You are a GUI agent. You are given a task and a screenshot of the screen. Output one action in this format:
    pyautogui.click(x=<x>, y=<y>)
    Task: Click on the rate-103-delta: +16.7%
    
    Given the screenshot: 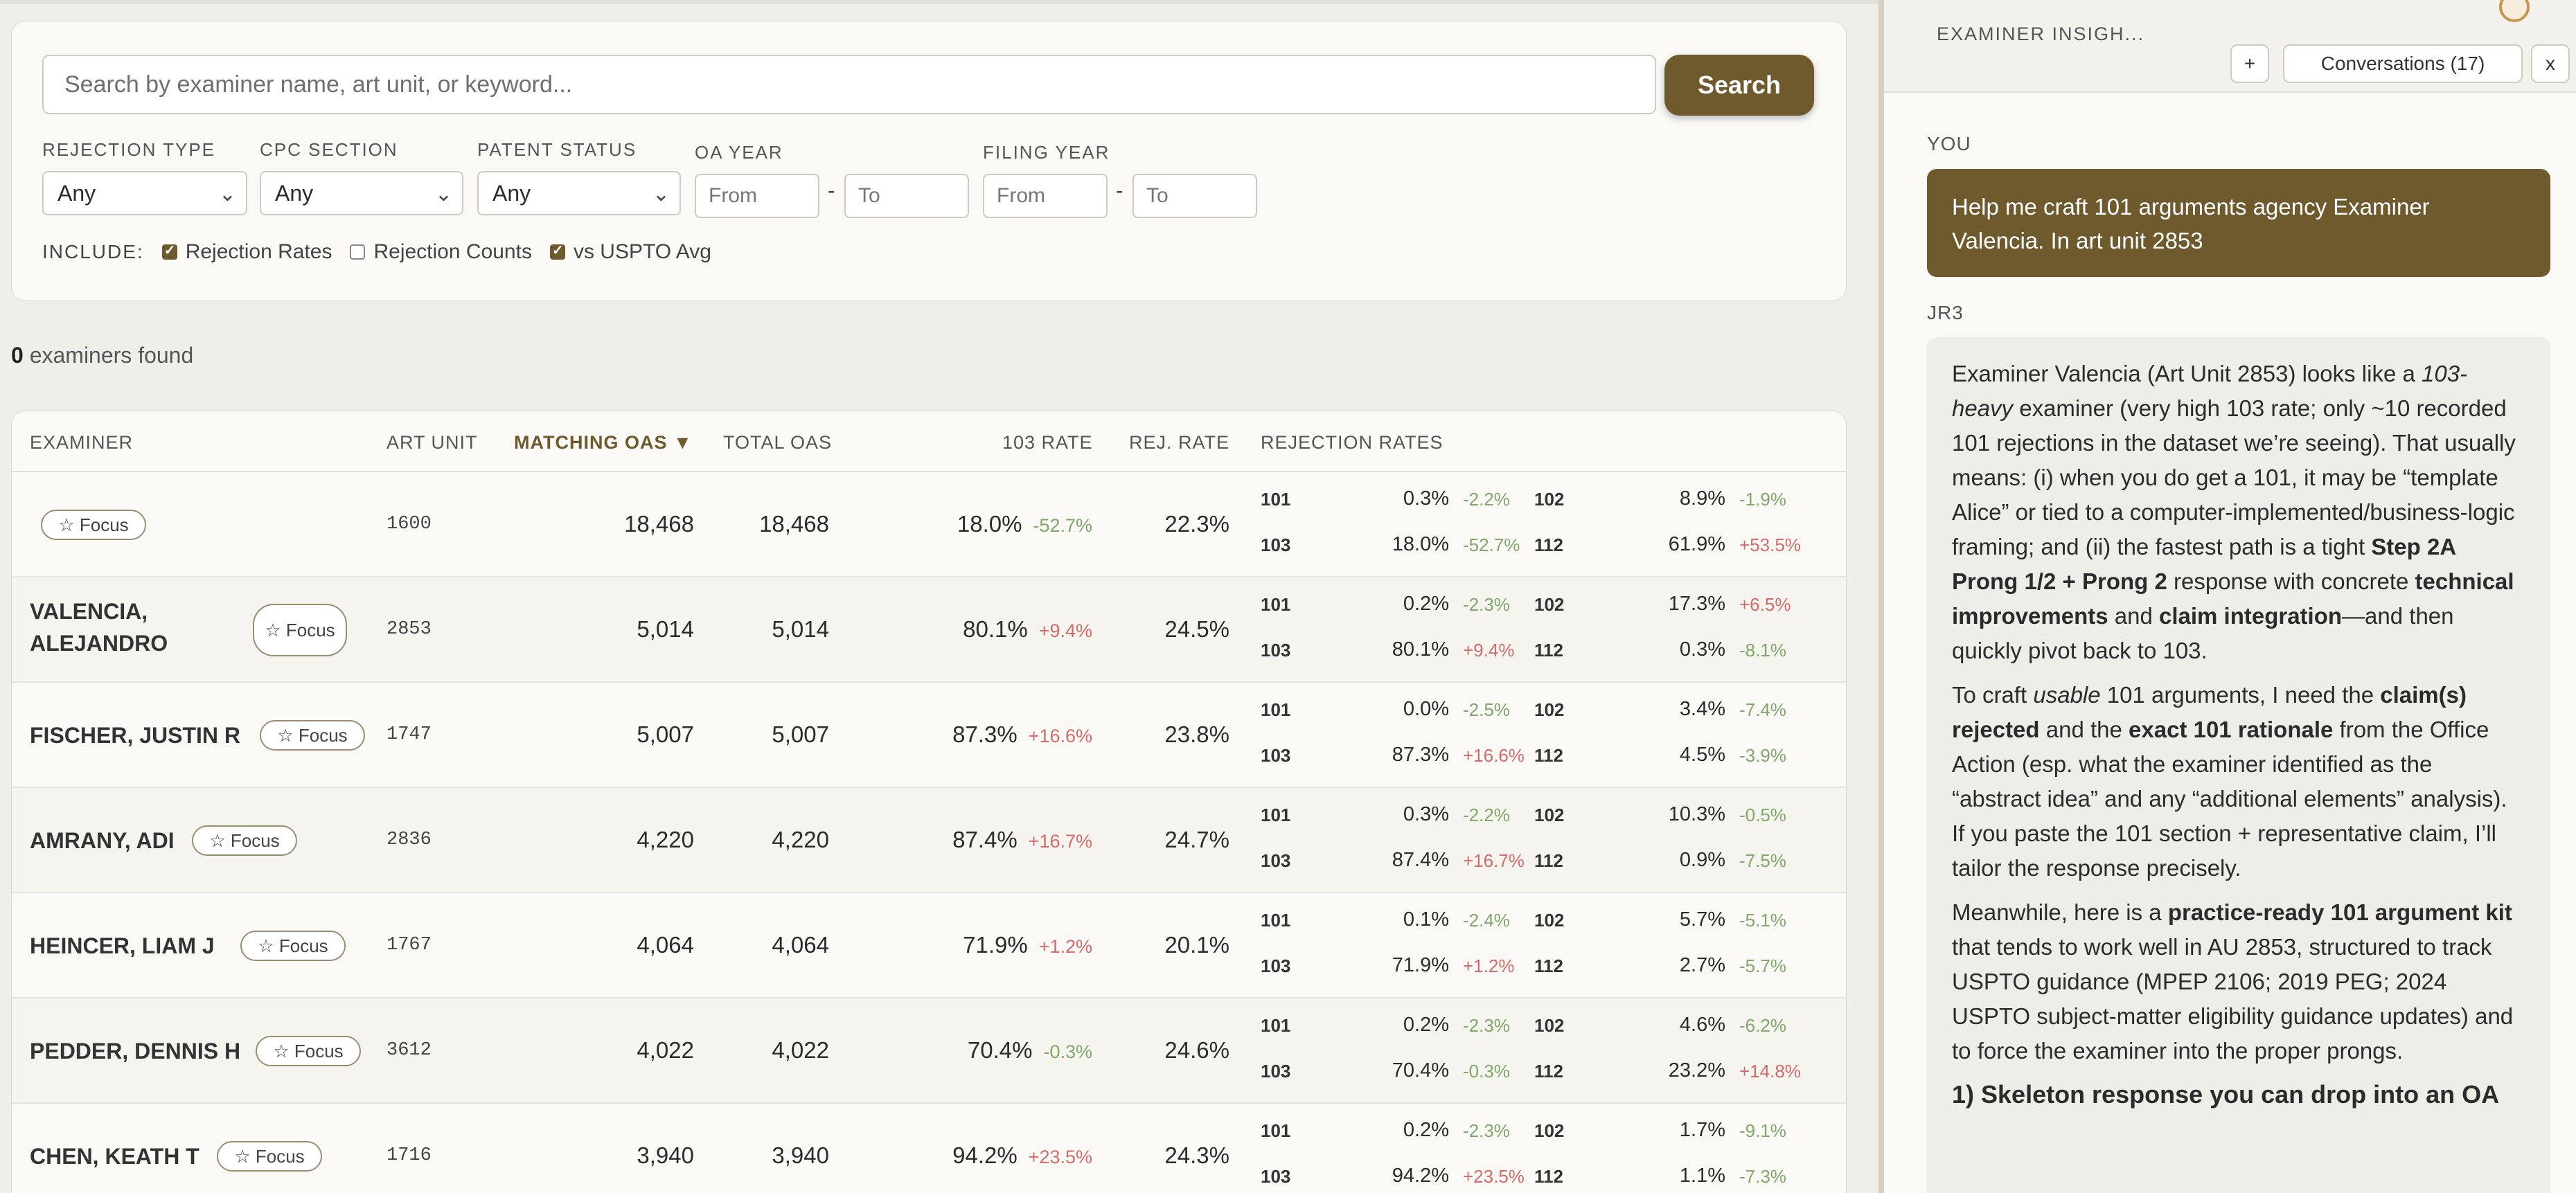 What is the action you would take?
    pyautogui.click(x=1060, y=841)
    